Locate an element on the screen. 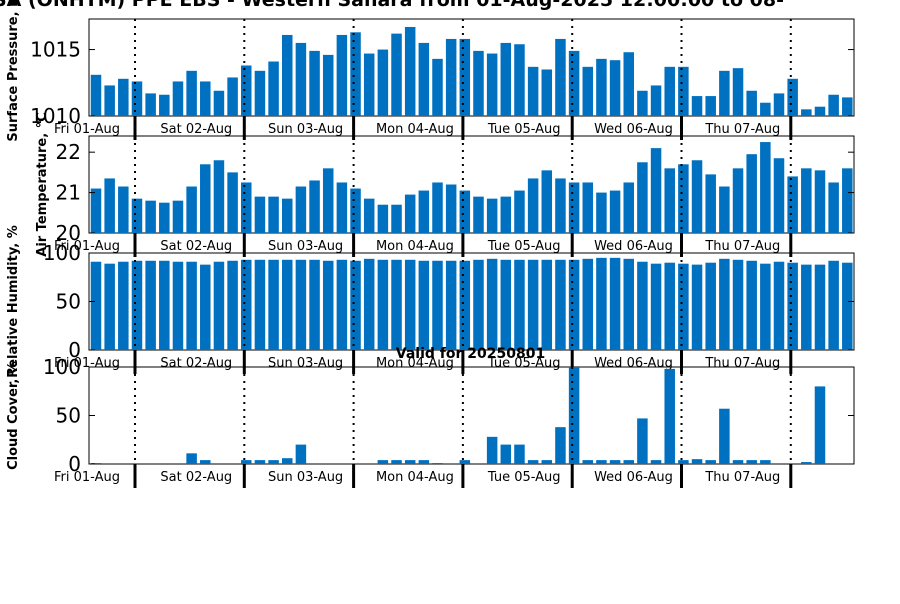 This screenshot has height=604, width=900. plot-frame is located at coordinates (471, 184).